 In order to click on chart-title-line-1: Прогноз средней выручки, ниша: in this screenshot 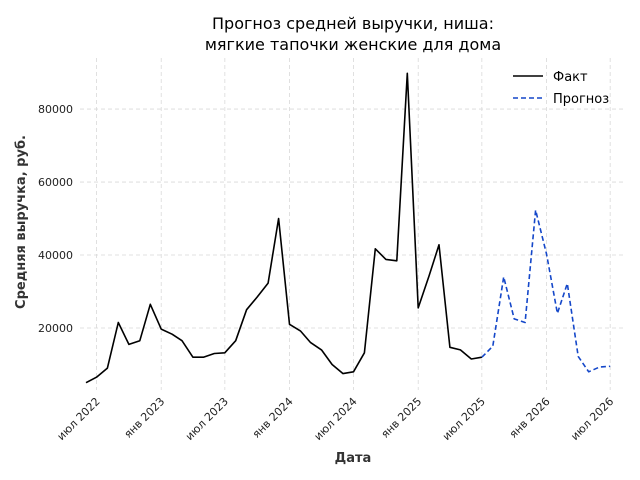, I will do `click(353, 23)`.